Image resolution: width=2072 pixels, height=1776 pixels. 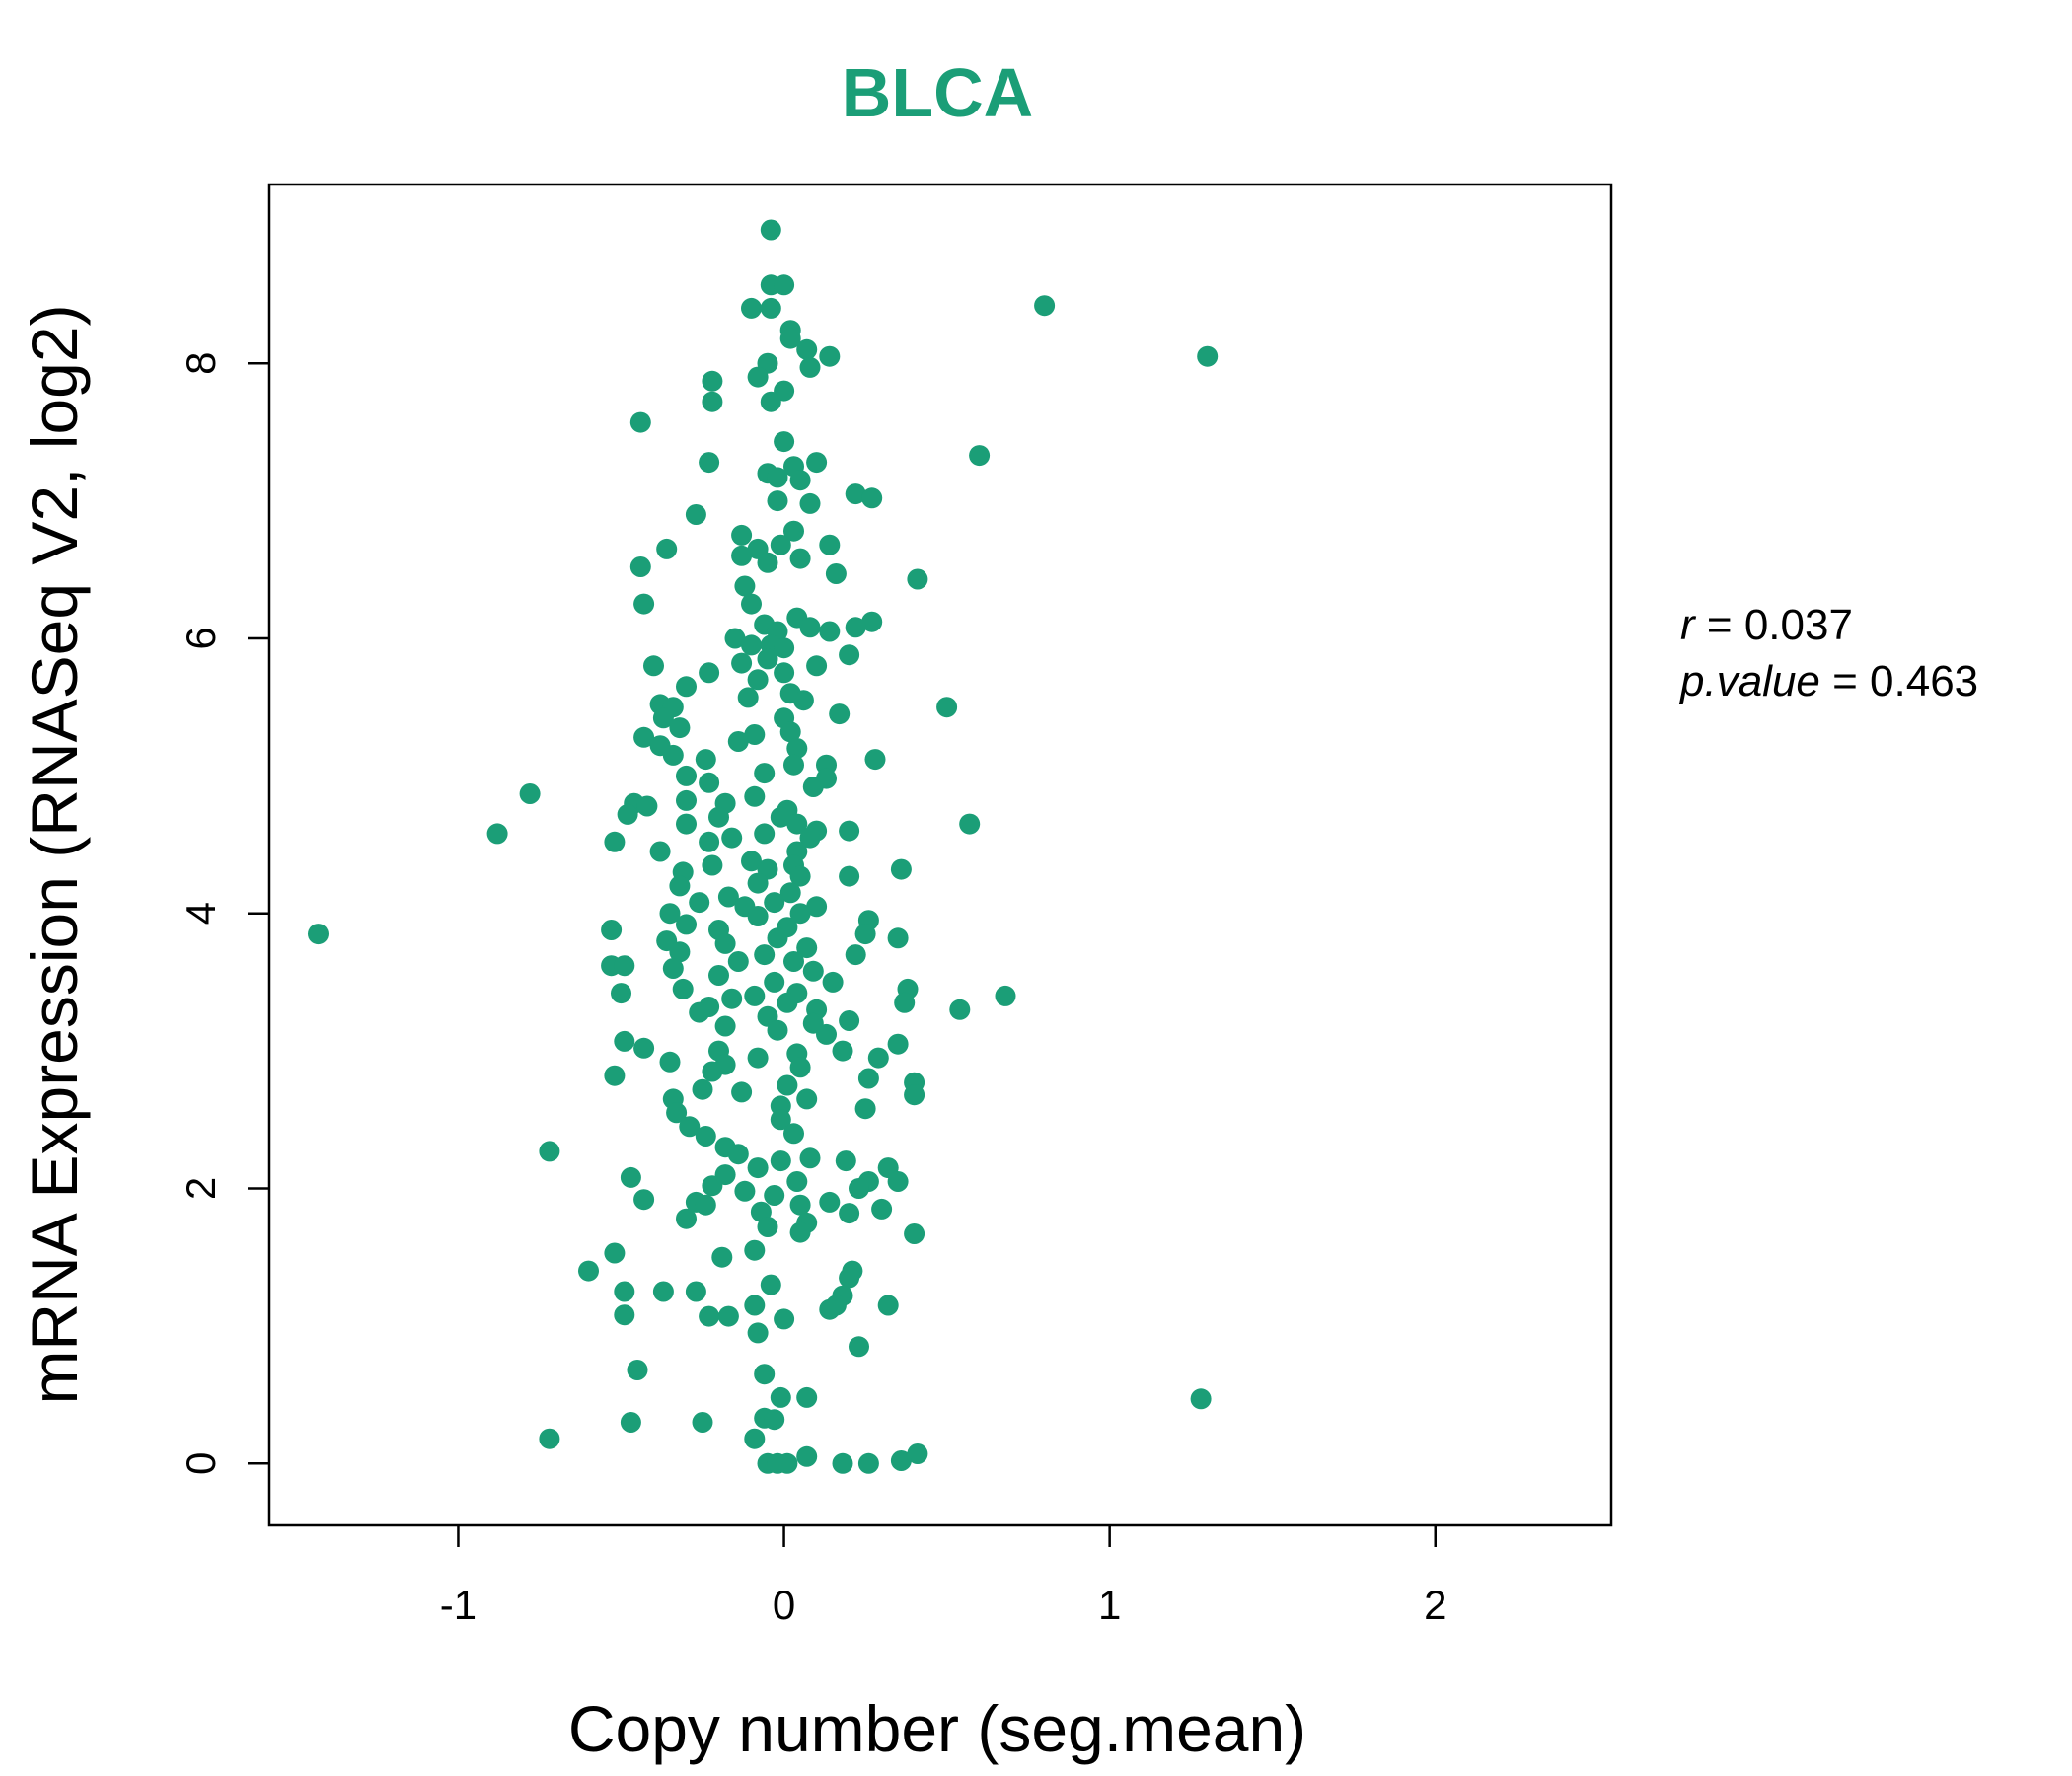 I want to click on y-tick-label-2: 4, so click(x=201, y=914).